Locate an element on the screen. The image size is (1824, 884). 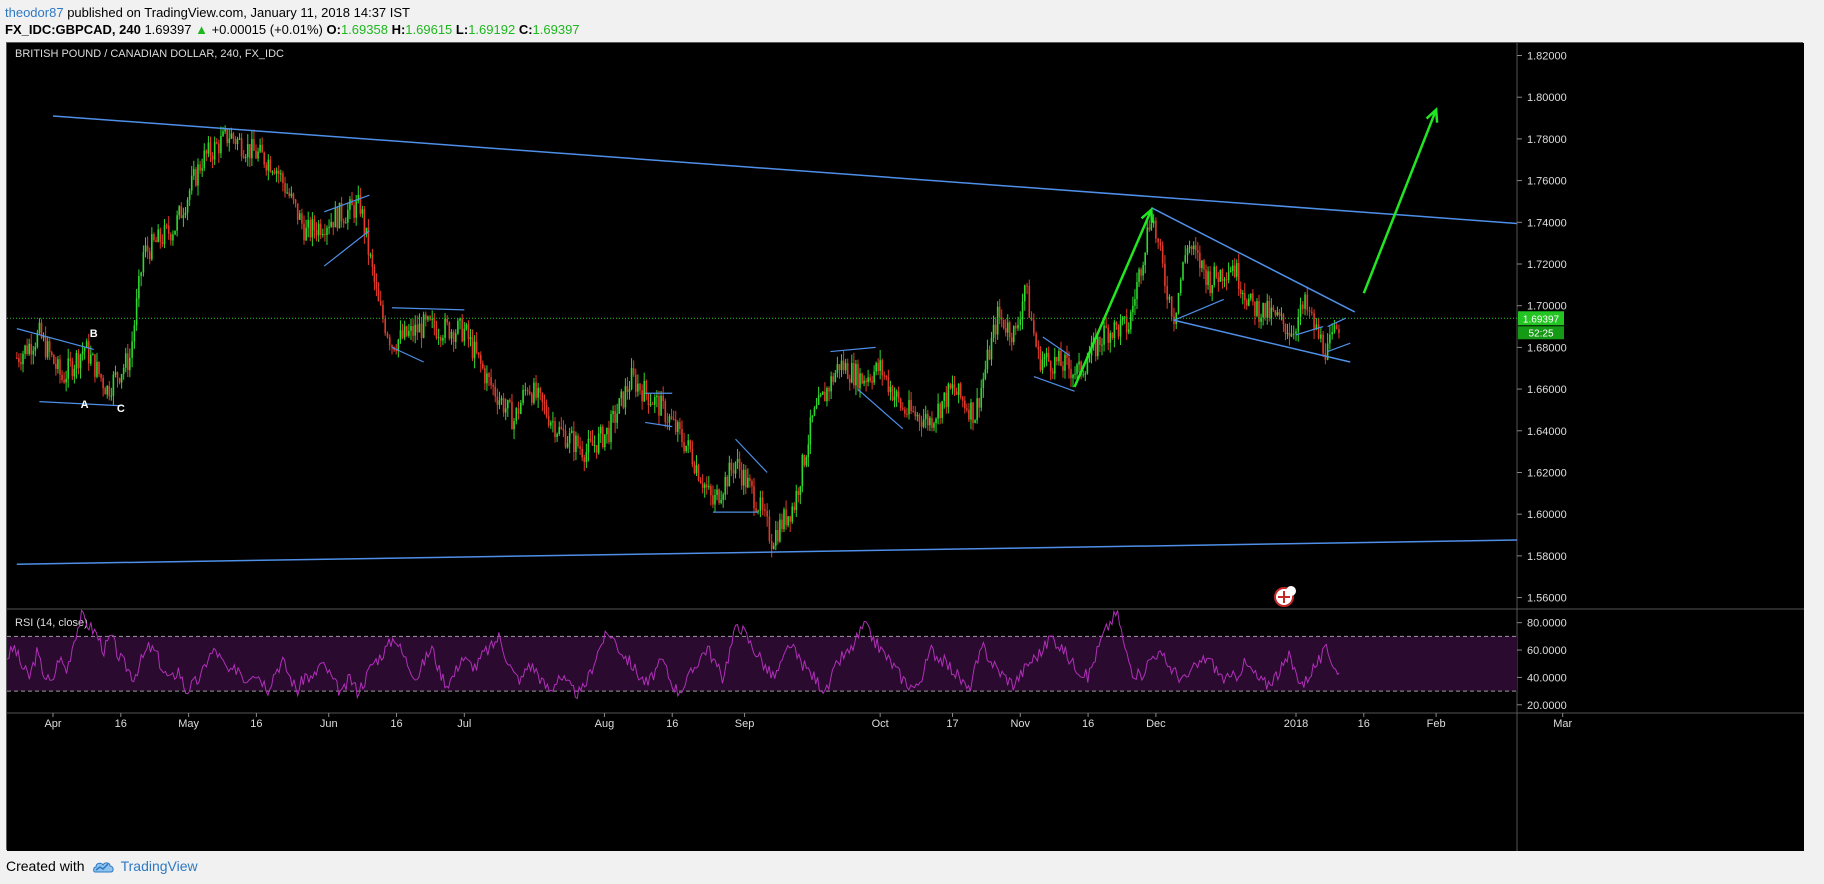
y-tick-label: 1.74000 is located at coordinates (1547, 223).